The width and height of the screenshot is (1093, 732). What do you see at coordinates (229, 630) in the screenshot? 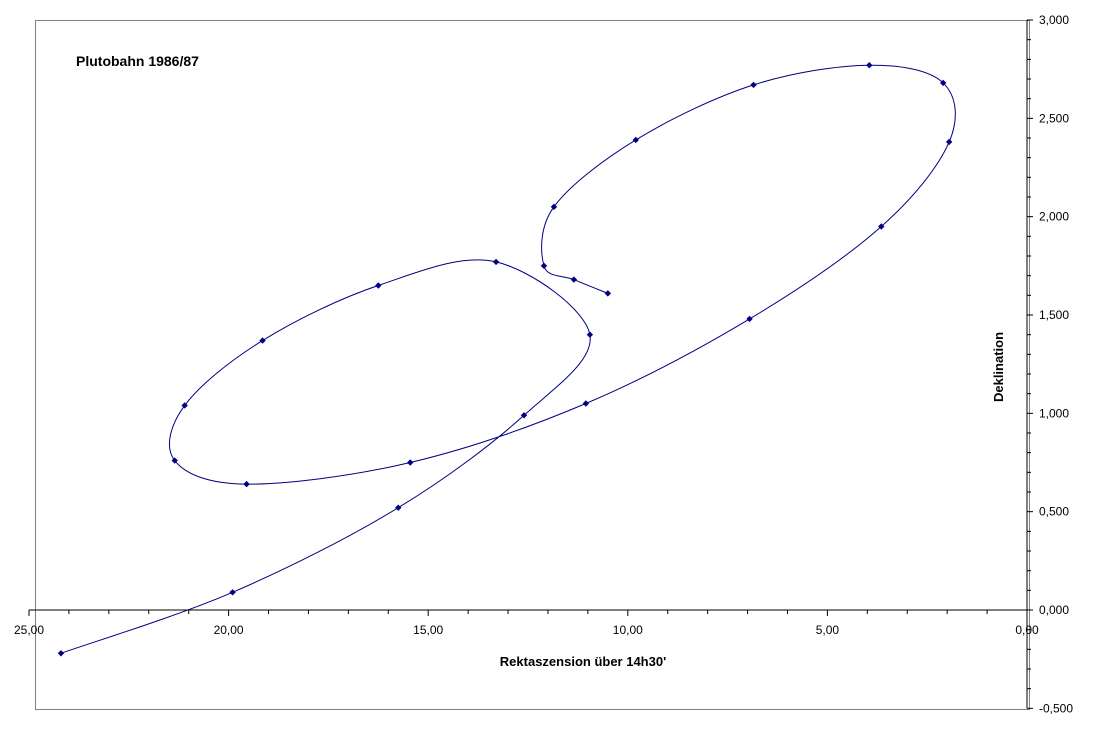
I see `x-tick-label: 20,00` at bounding box center [229, 630].